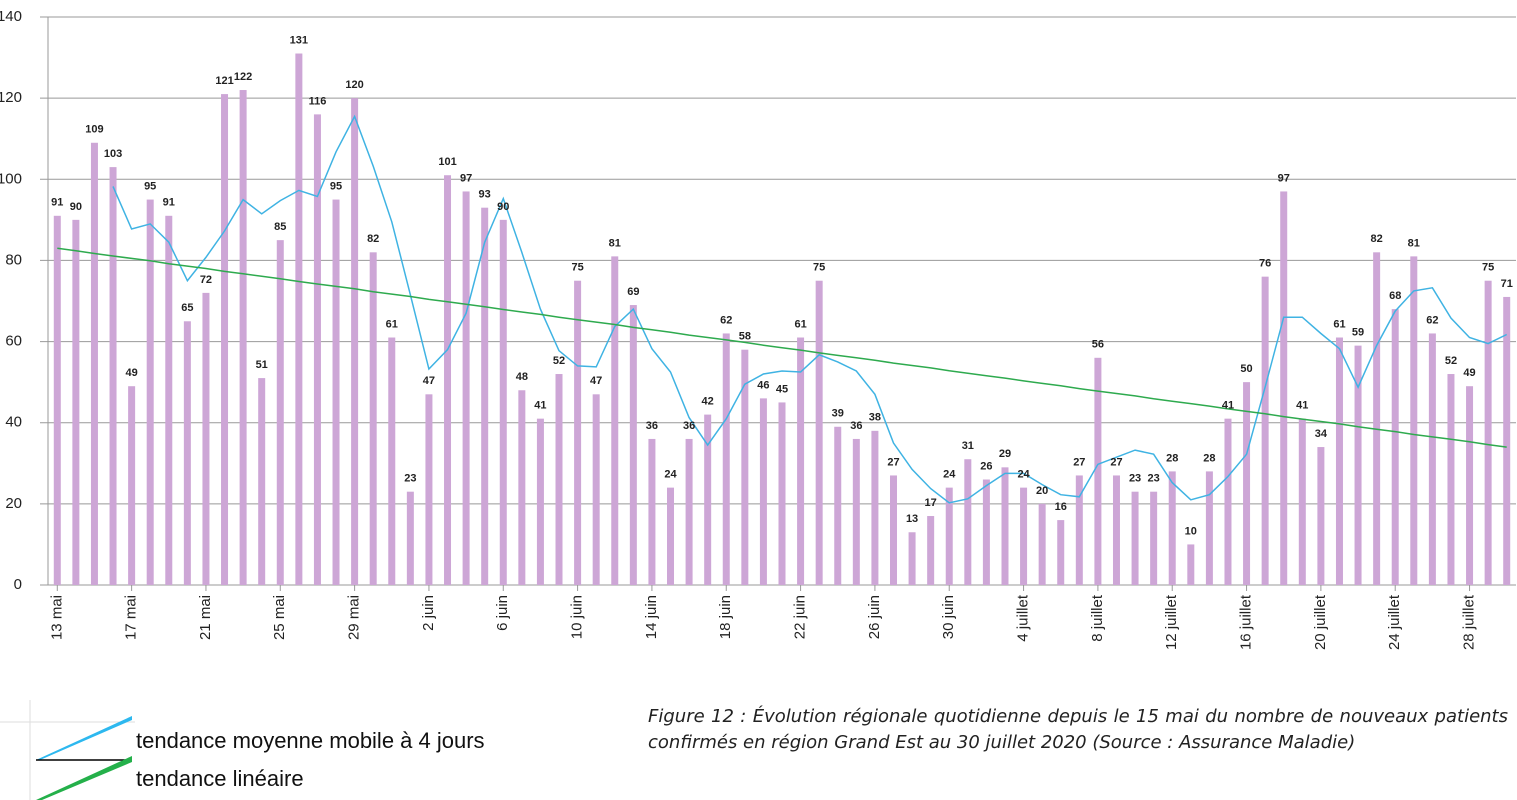  What do you see at coordinates (354, 85) in the screenshot?
I see `data-label: 120` at bounding box center [354, 85].